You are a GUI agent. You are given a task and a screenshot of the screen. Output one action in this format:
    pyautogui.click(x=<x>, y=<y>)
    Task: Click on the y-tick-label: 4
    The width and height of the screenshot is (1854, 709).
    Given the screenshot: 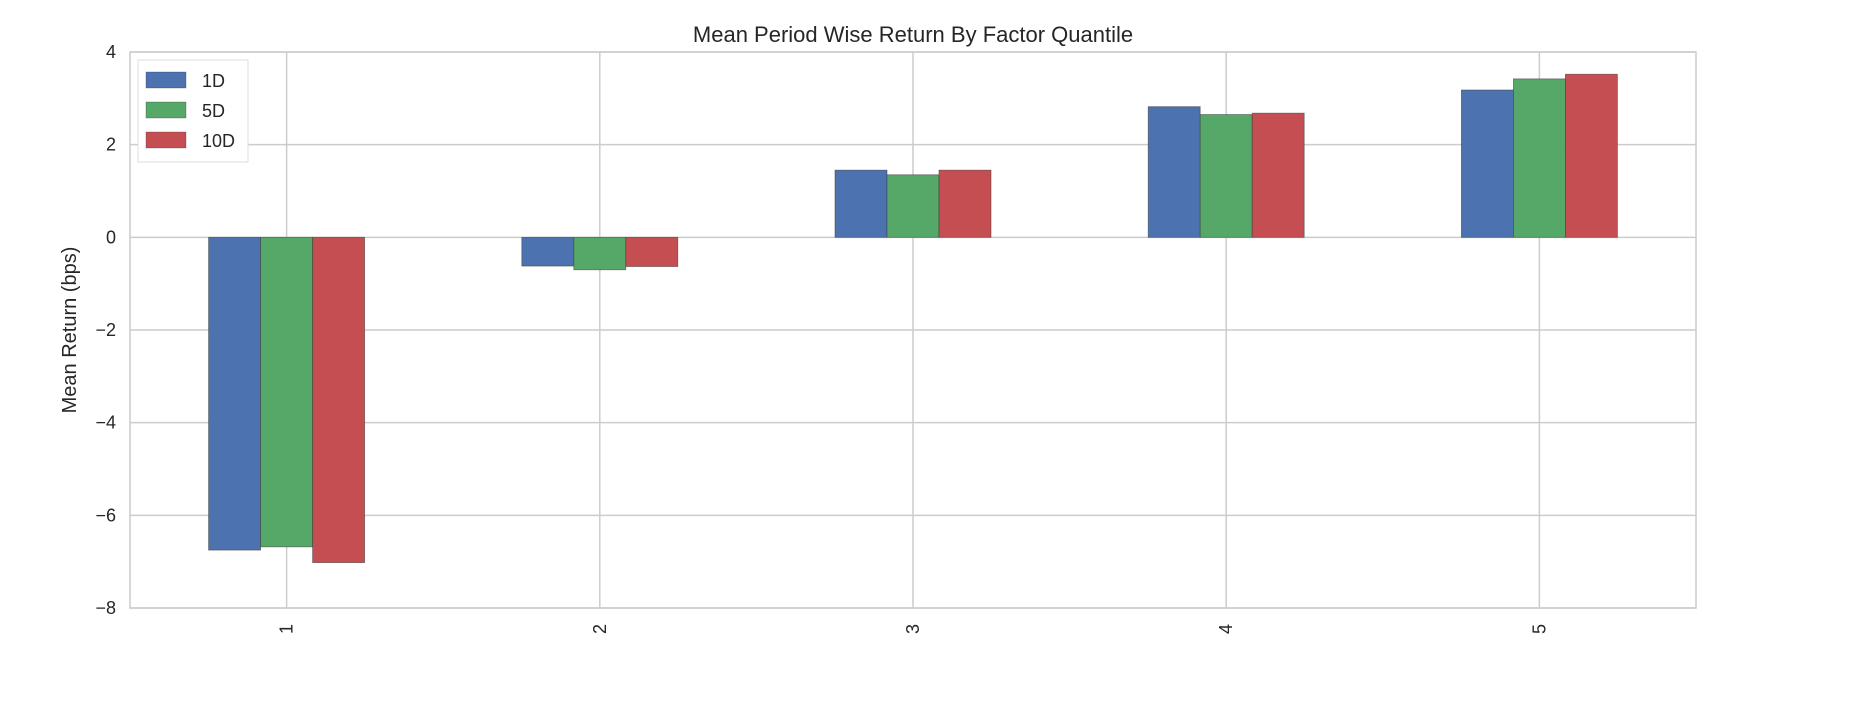 What is the action you would take?
    pyautogui.click(x=111, y=52)
    